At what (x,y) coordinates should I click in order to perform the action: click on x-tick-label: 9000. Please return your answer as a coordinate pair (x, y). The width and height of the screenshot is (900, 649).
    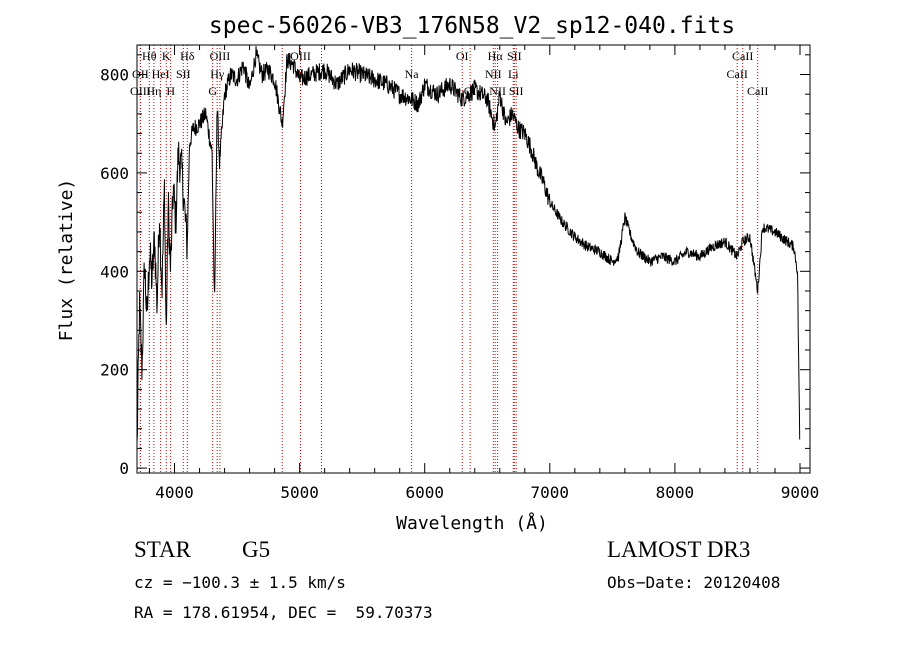
    Looking at the image, I should click on (800, 492).